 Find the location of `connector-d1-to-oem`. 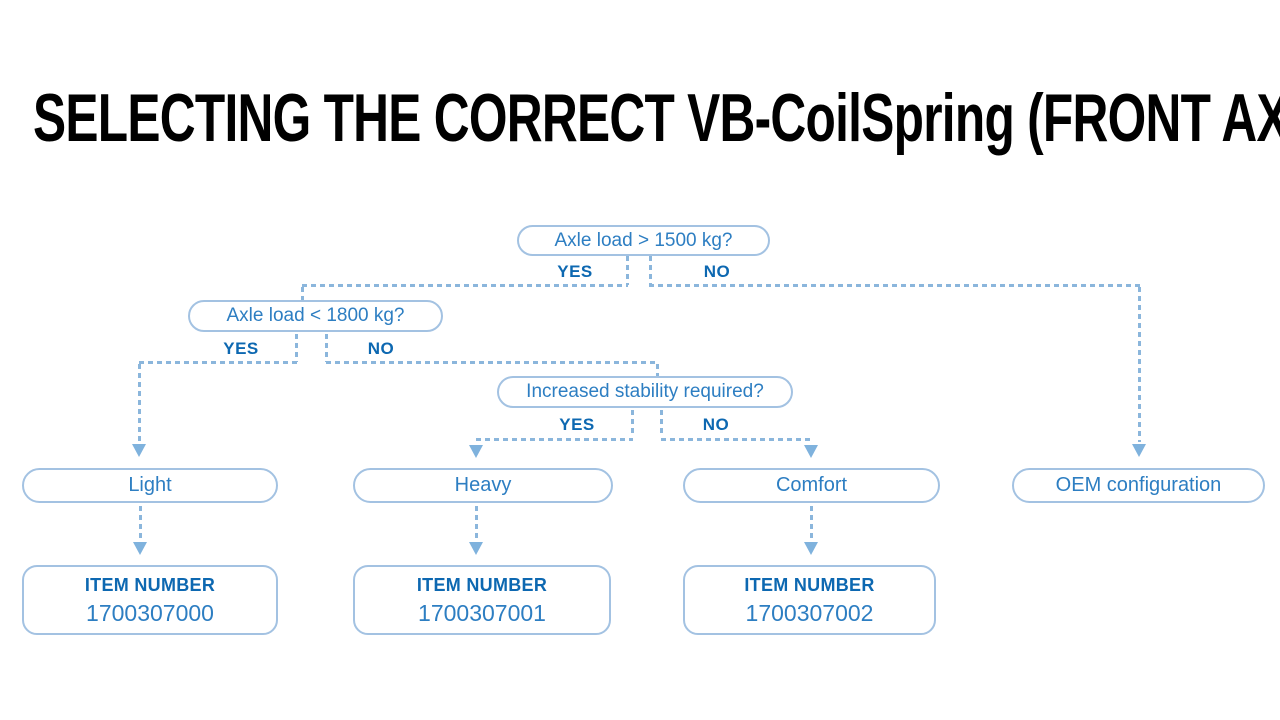

connector-d1-to-oem is located at coordinates (1139, 364).